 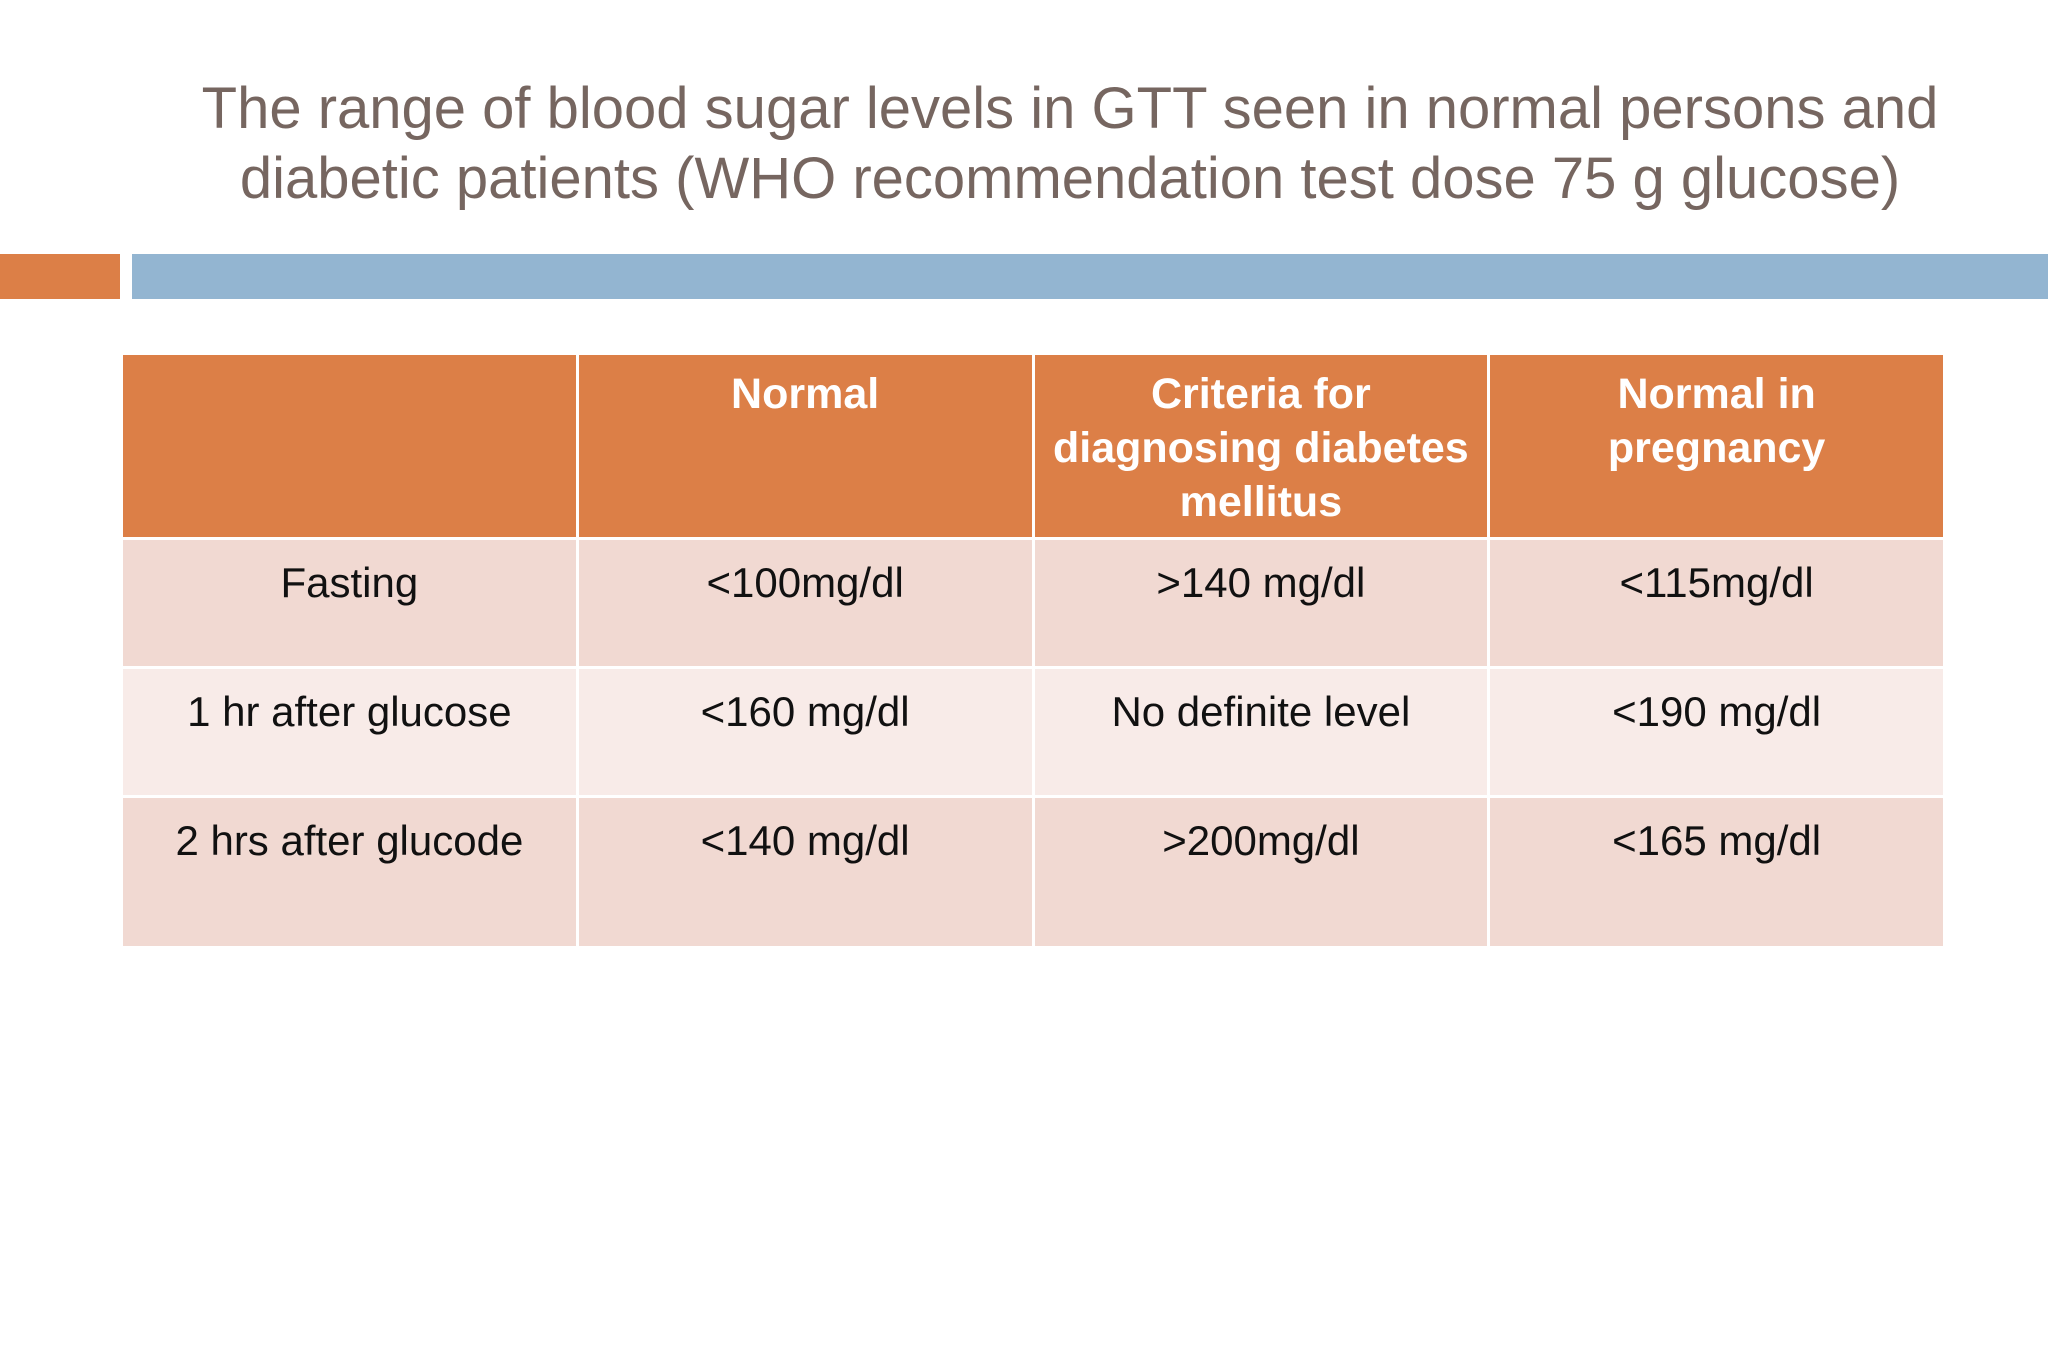 What do you see at coordinates (1716, 872) in the screenshot?
I see `table-cell: <165 mg/dl` at bounding box center [1716, 872].